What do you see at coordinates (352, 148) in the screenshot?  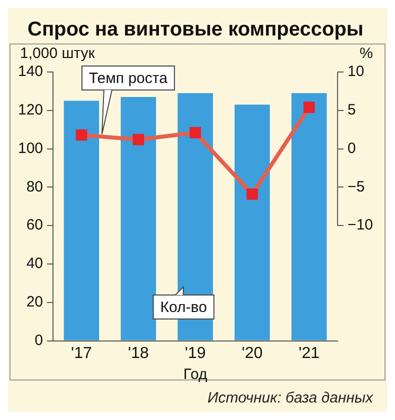 I see `y2-tick-label: 0` at bounding box center [352, 148].